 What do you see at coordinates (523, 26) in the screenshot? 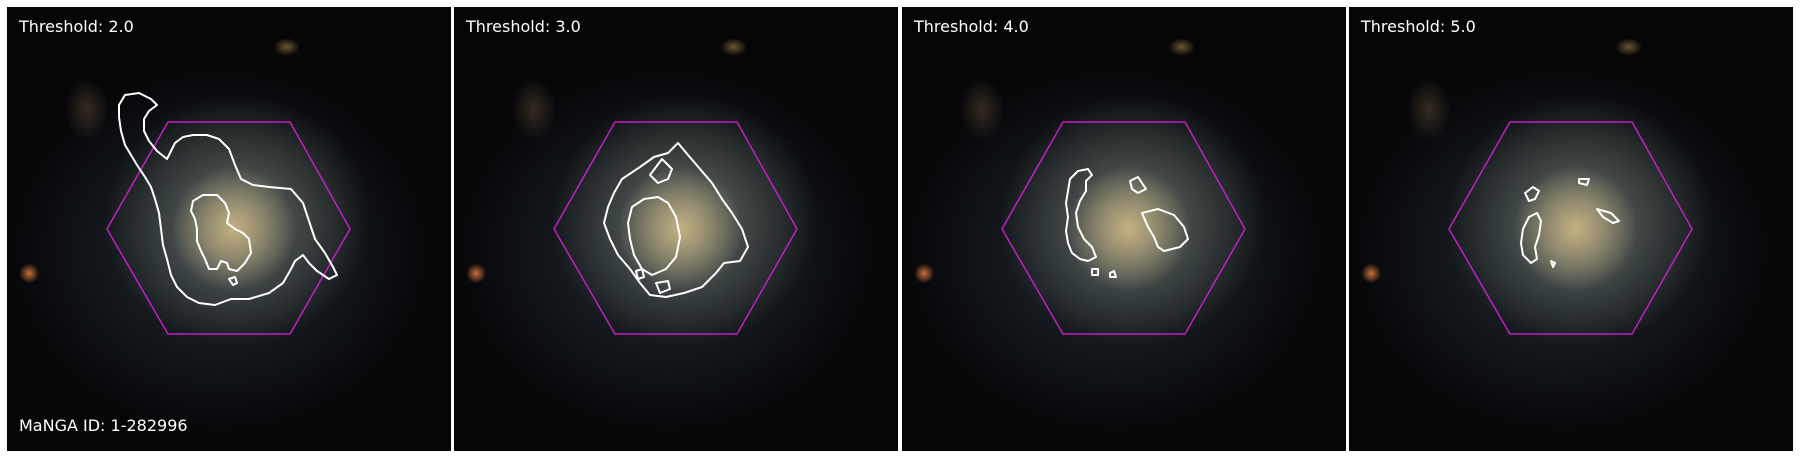
I see `threshold-label: Threshold: 3.0` at bounding box center [523, 26].